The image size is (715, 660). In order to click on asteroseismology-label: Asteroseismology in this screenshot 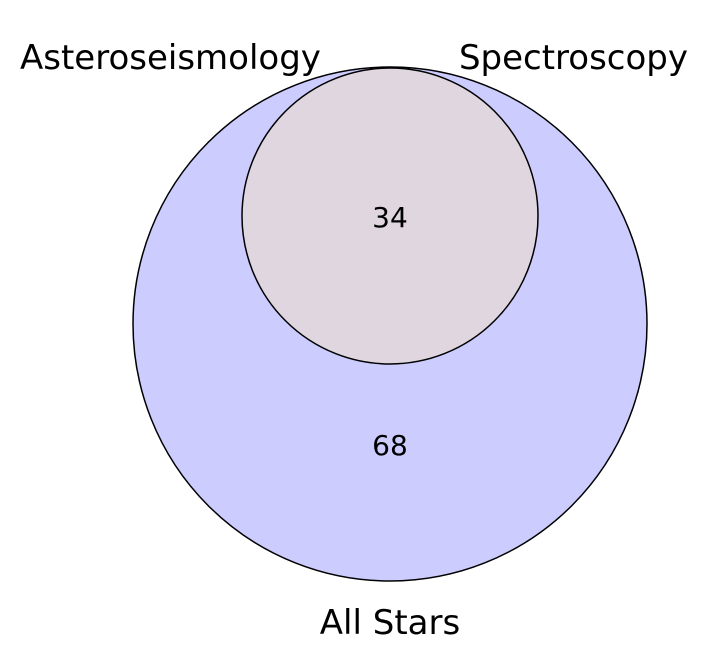, I will do `click(170, 58)`.